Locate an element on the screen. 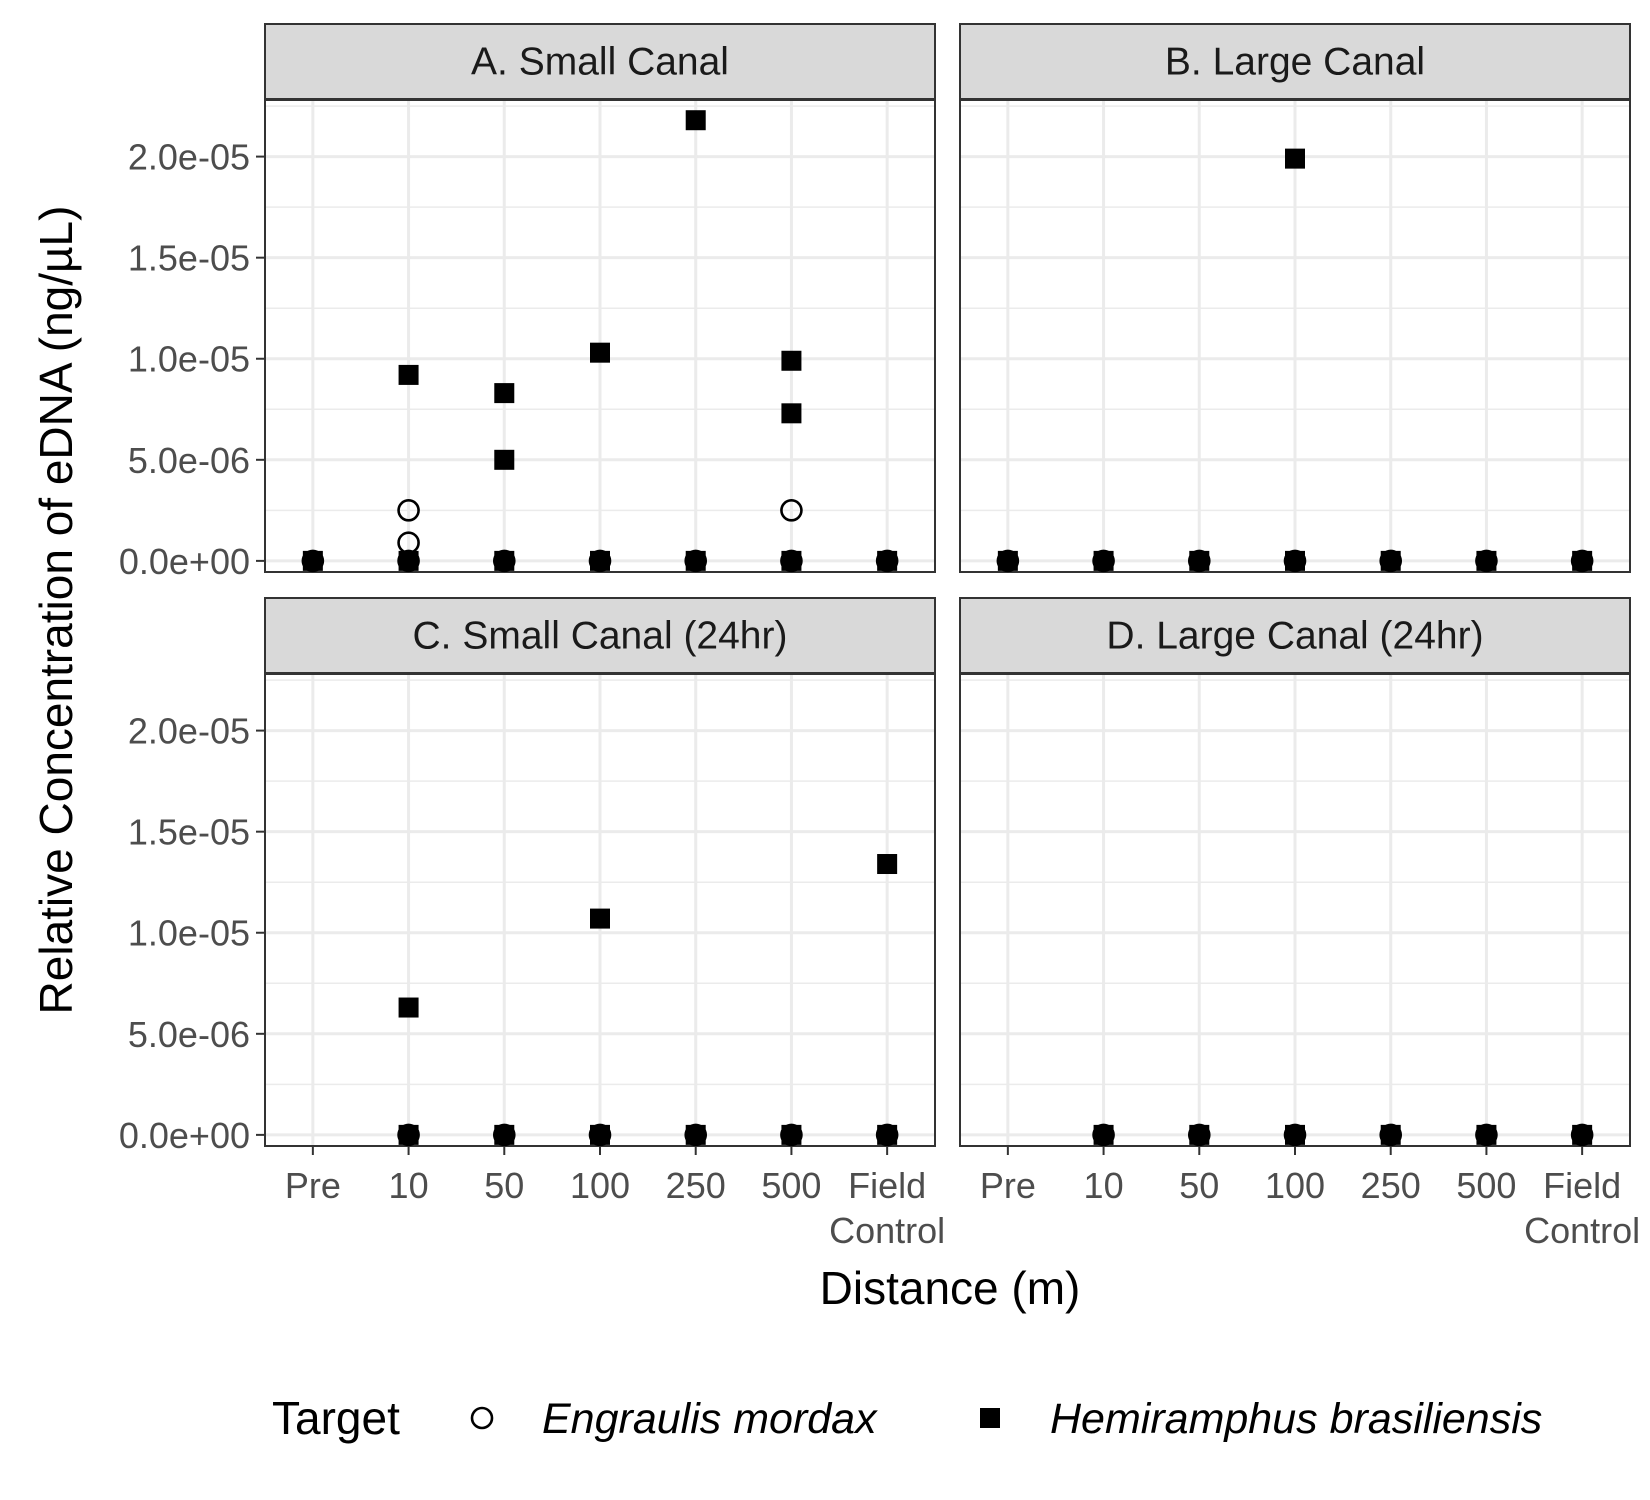  panel-title: D. Large Canal (24hr) is located at coordinates (1294, 636).